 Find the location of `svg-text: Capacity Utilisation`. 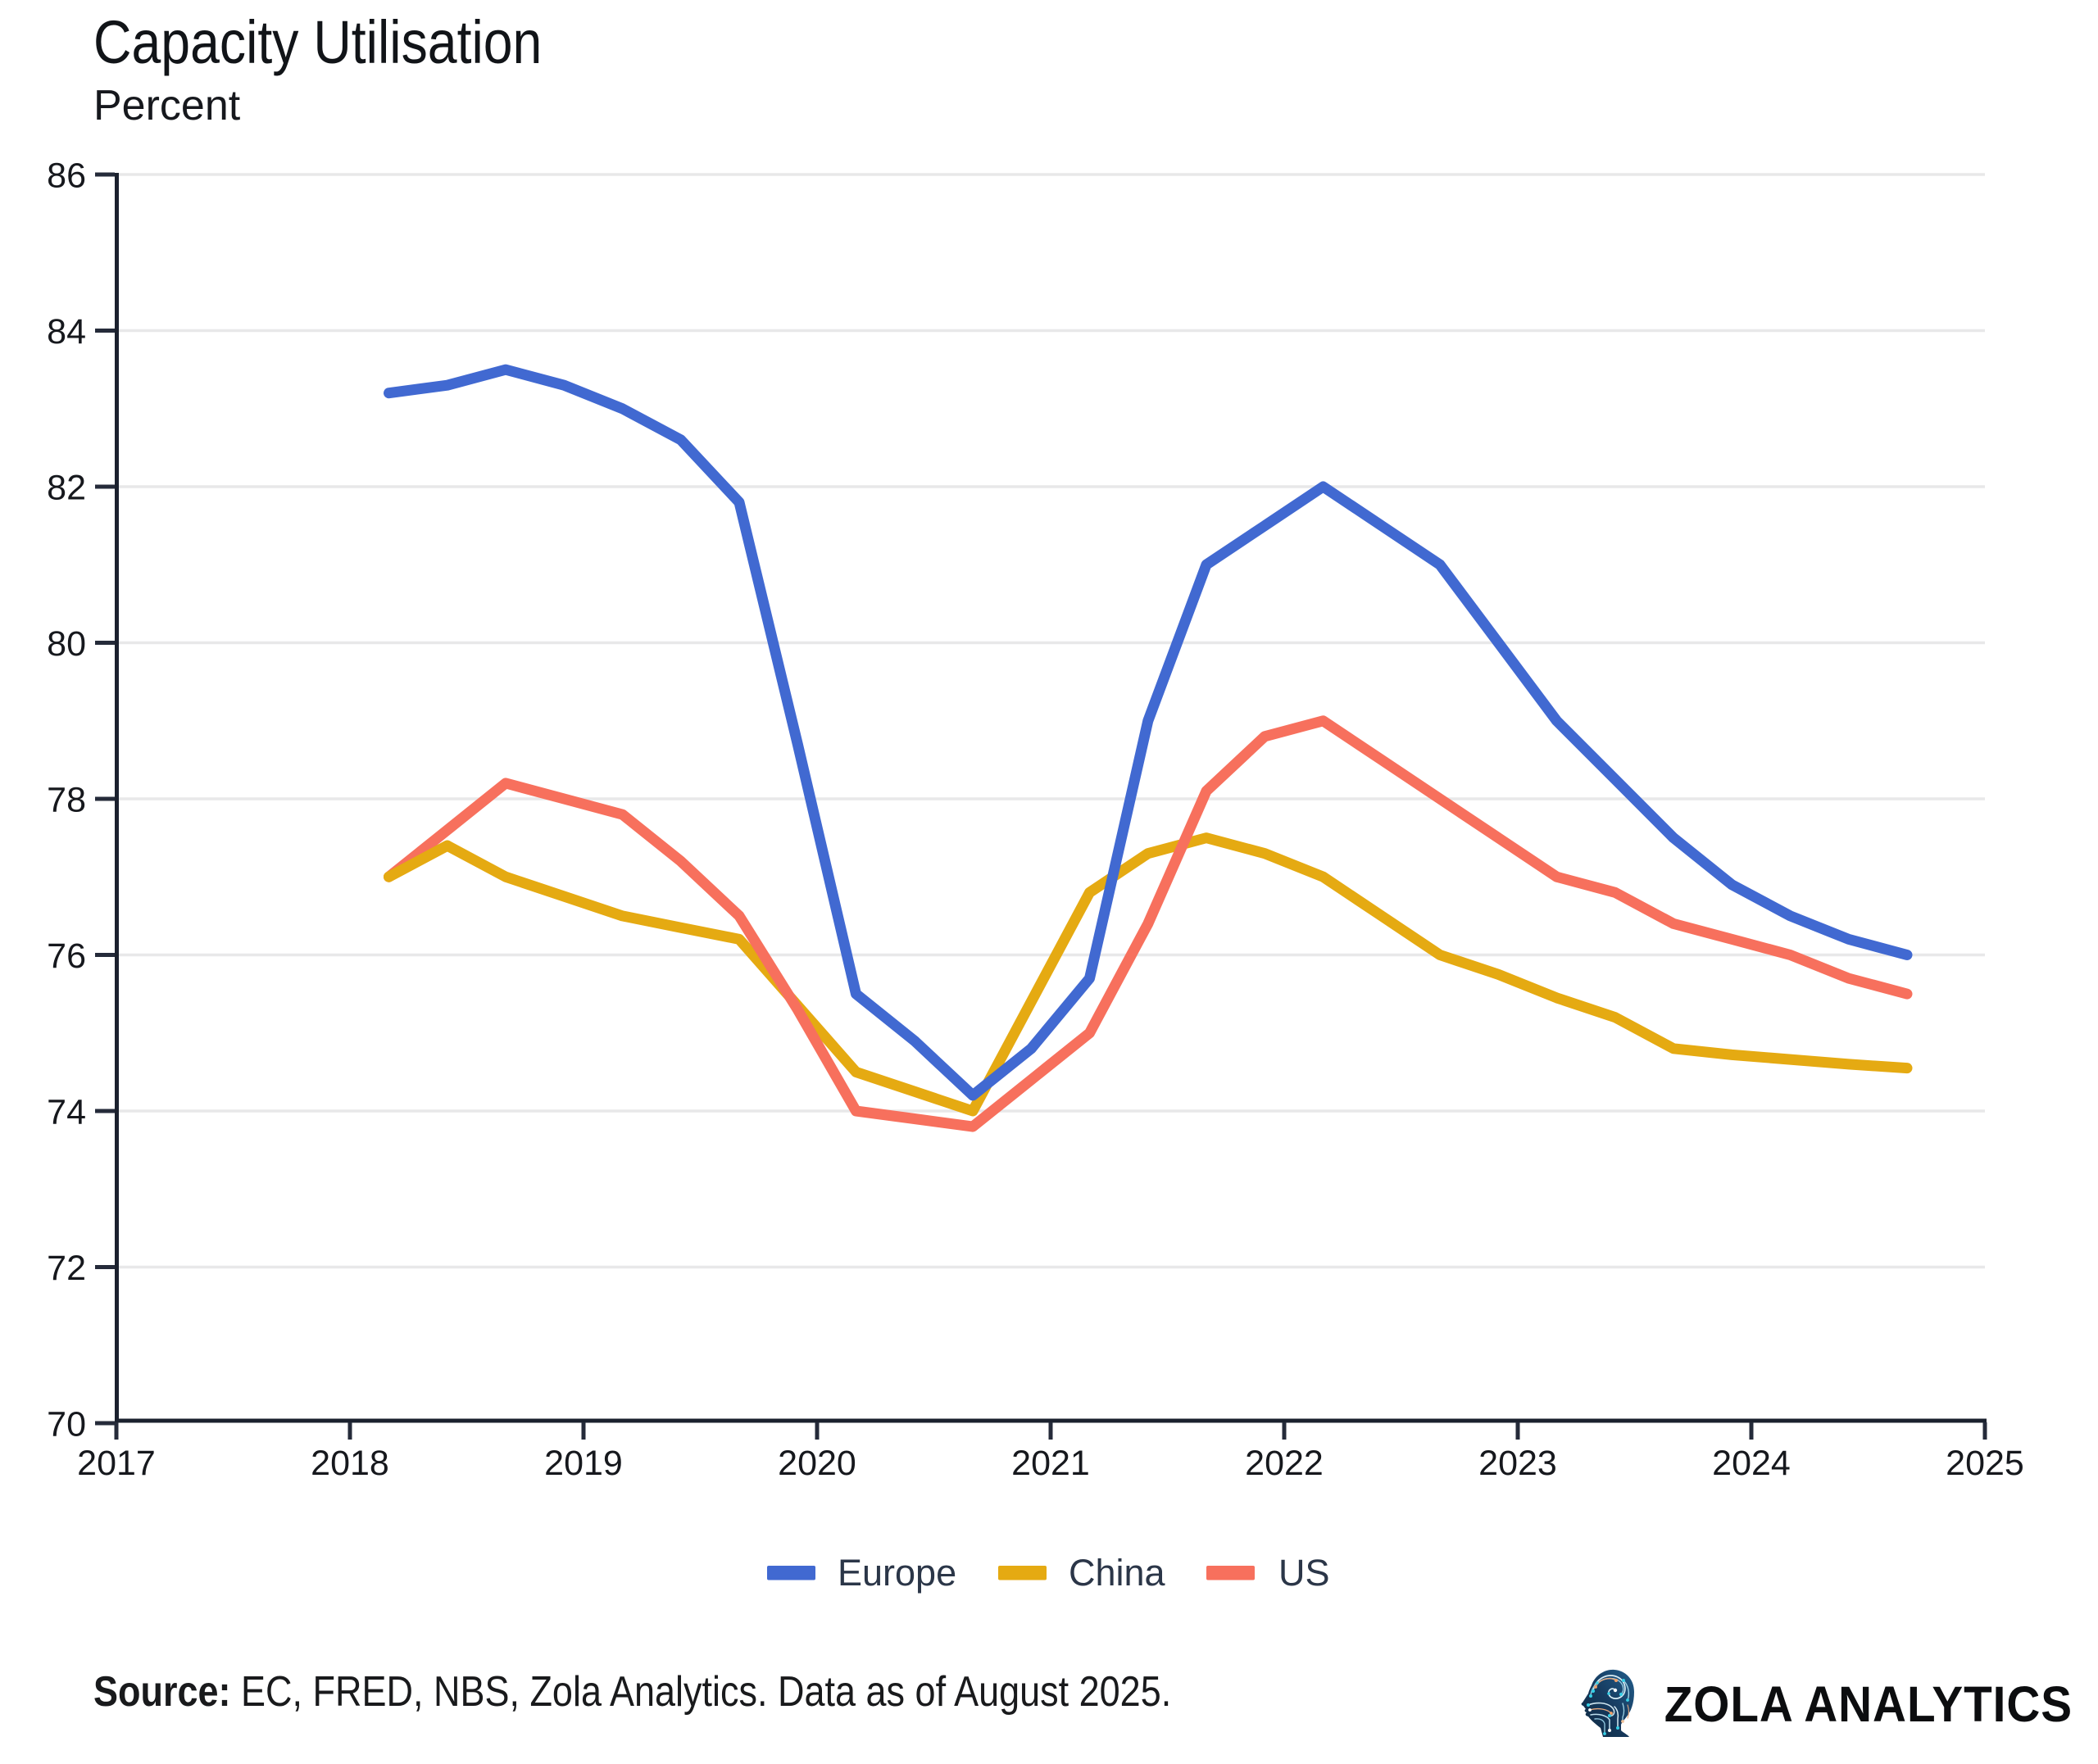

svg-text: Capacity Utilisation is located at coordinates (318, 42).